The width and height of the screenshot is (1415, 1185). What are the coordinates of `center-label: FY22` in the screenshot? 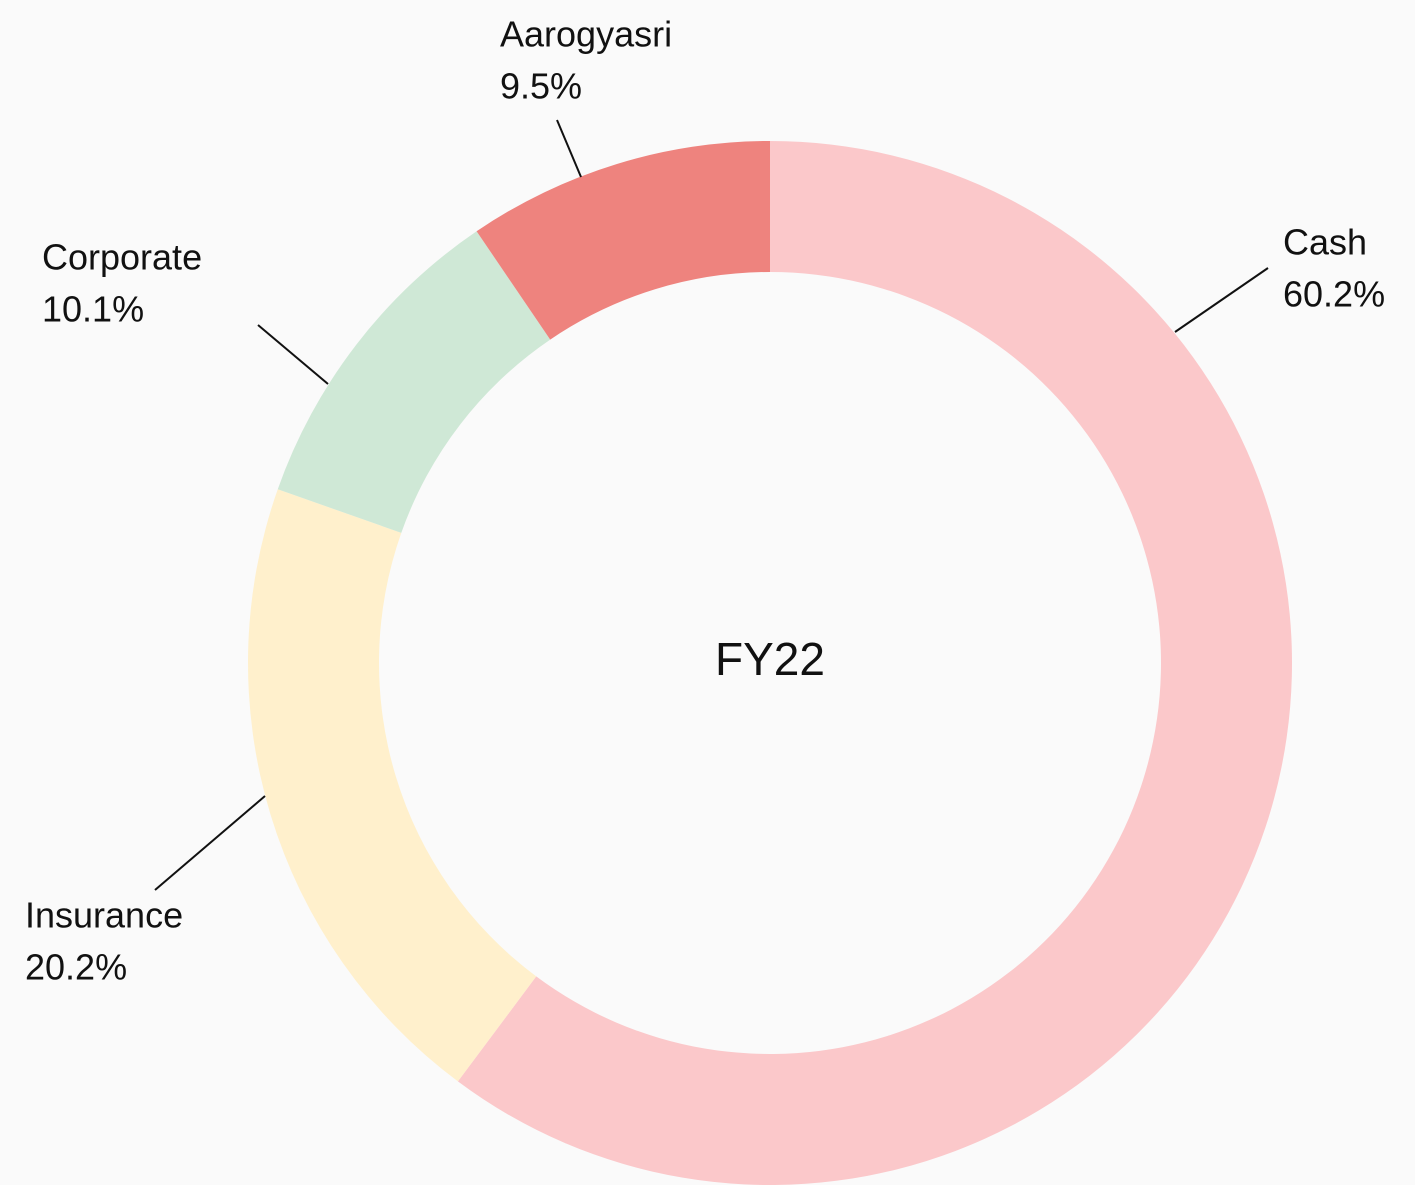 It's located at (770, 659).